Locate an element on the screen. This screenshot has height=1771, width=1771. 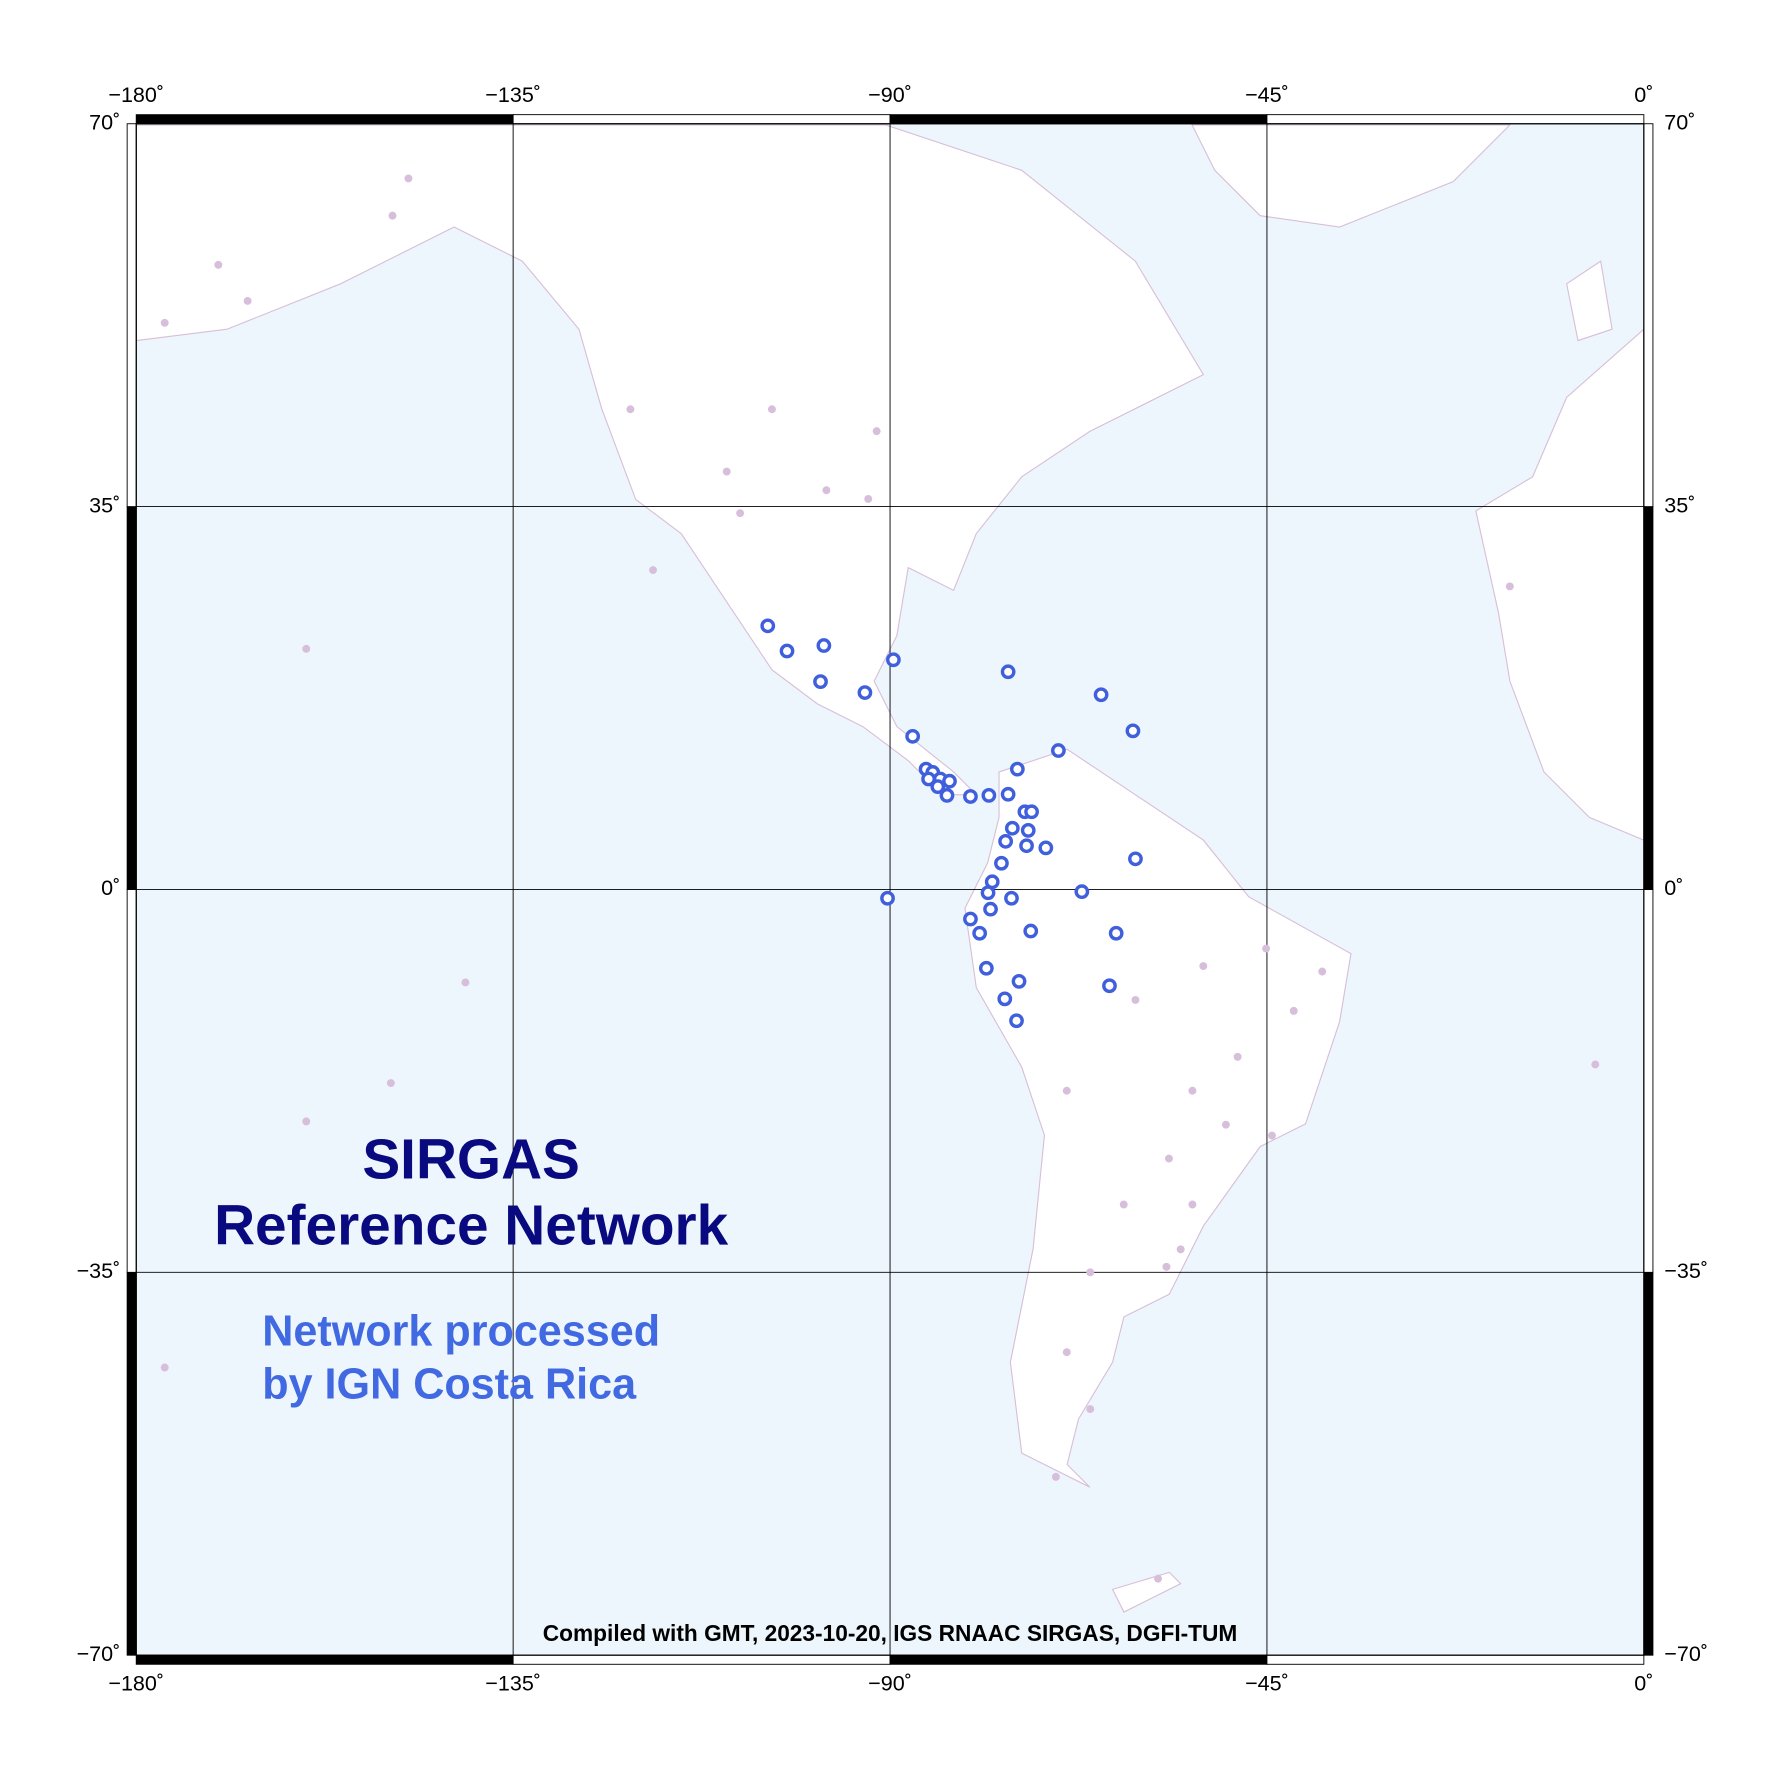
x-tick-label: −135˚ is located at coordinates (513, 94).